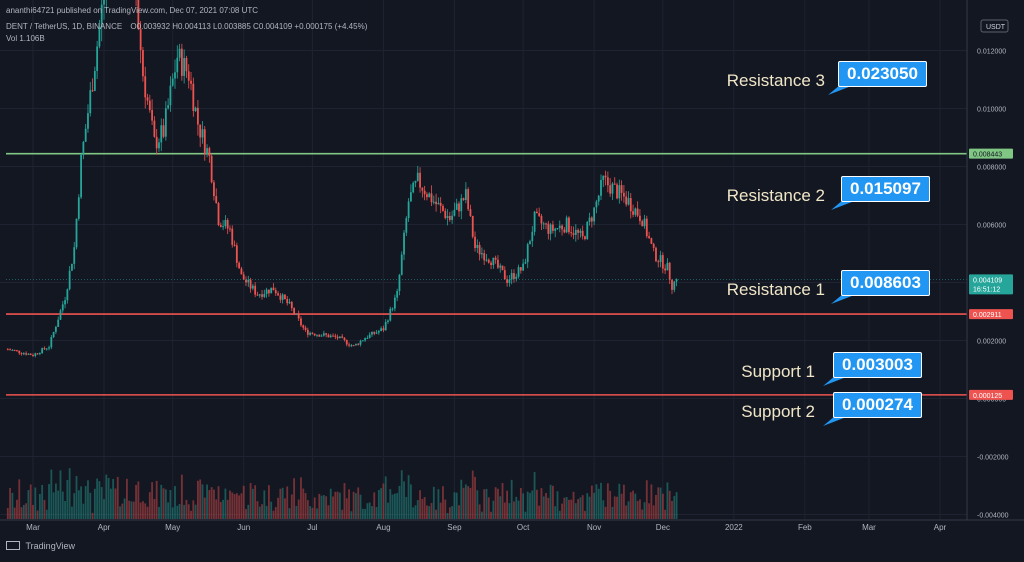 The width and height of the screenshot is (1024, 562). I want to click on annotation-value-callout: 0.003003, so click(877, 365).